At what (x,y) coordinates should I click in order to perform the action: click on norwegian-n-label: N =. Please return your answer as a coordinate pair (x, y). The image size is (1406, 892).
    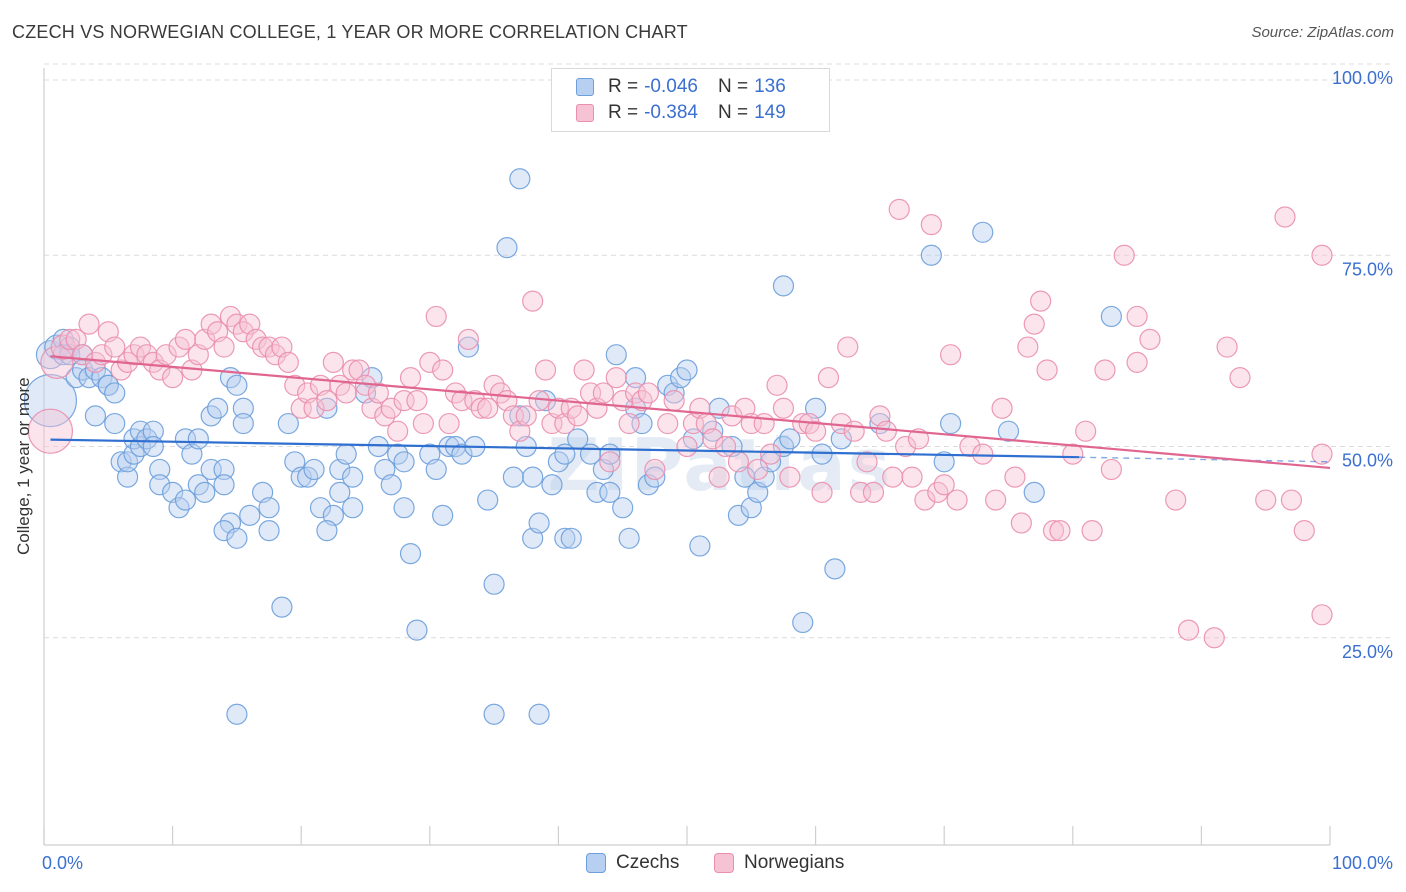
    Looking at the image, I should click on (733, 112).